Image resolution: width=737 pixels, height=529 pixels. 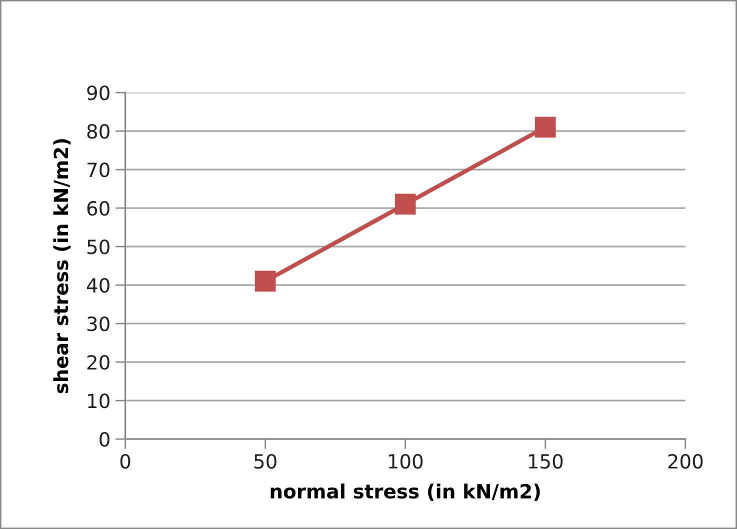 I want to click on x-tick-label: 150, so click(x=545, y=461).